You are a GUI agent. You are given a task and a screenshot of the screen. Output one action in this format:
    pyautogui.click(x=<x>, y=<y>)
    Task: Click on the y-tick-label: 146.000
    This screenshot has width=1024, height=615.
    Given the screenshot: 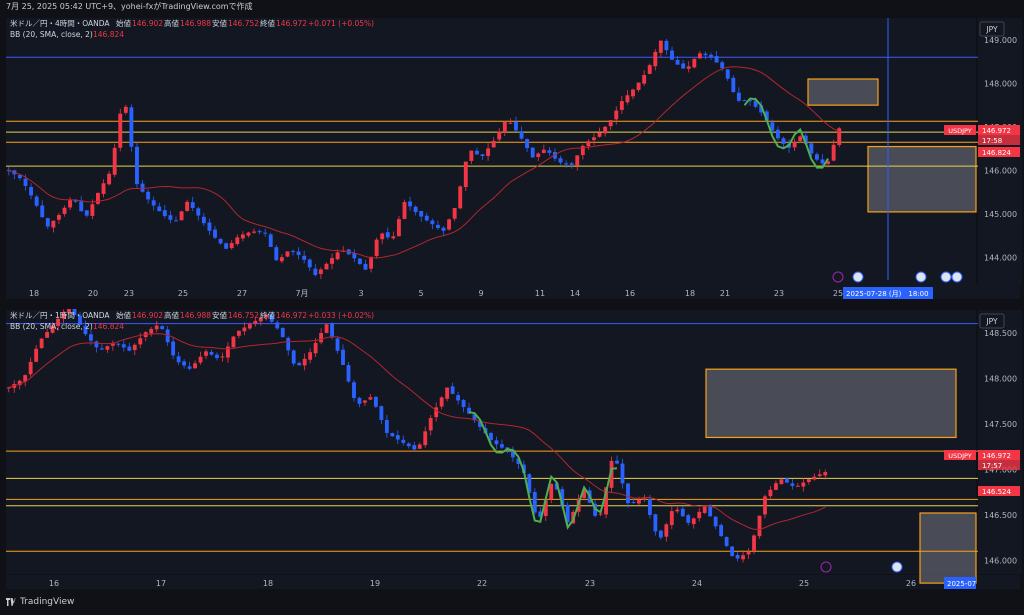 What is the action you would take?
    pyautogui.click(x=1000, y=171)
    